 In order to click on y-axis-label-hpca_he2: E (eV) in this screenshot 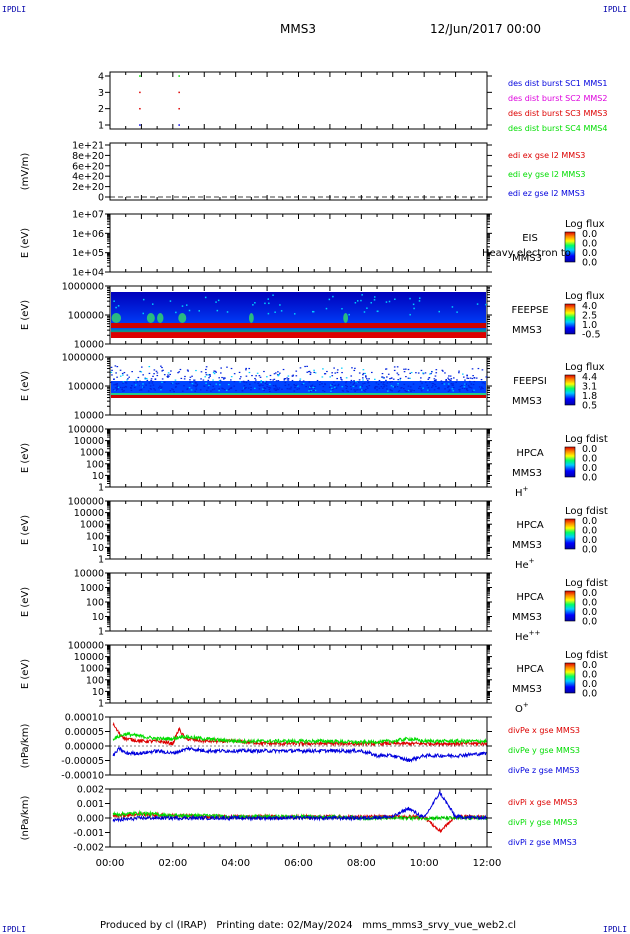, I will do `click(25, 602)`.